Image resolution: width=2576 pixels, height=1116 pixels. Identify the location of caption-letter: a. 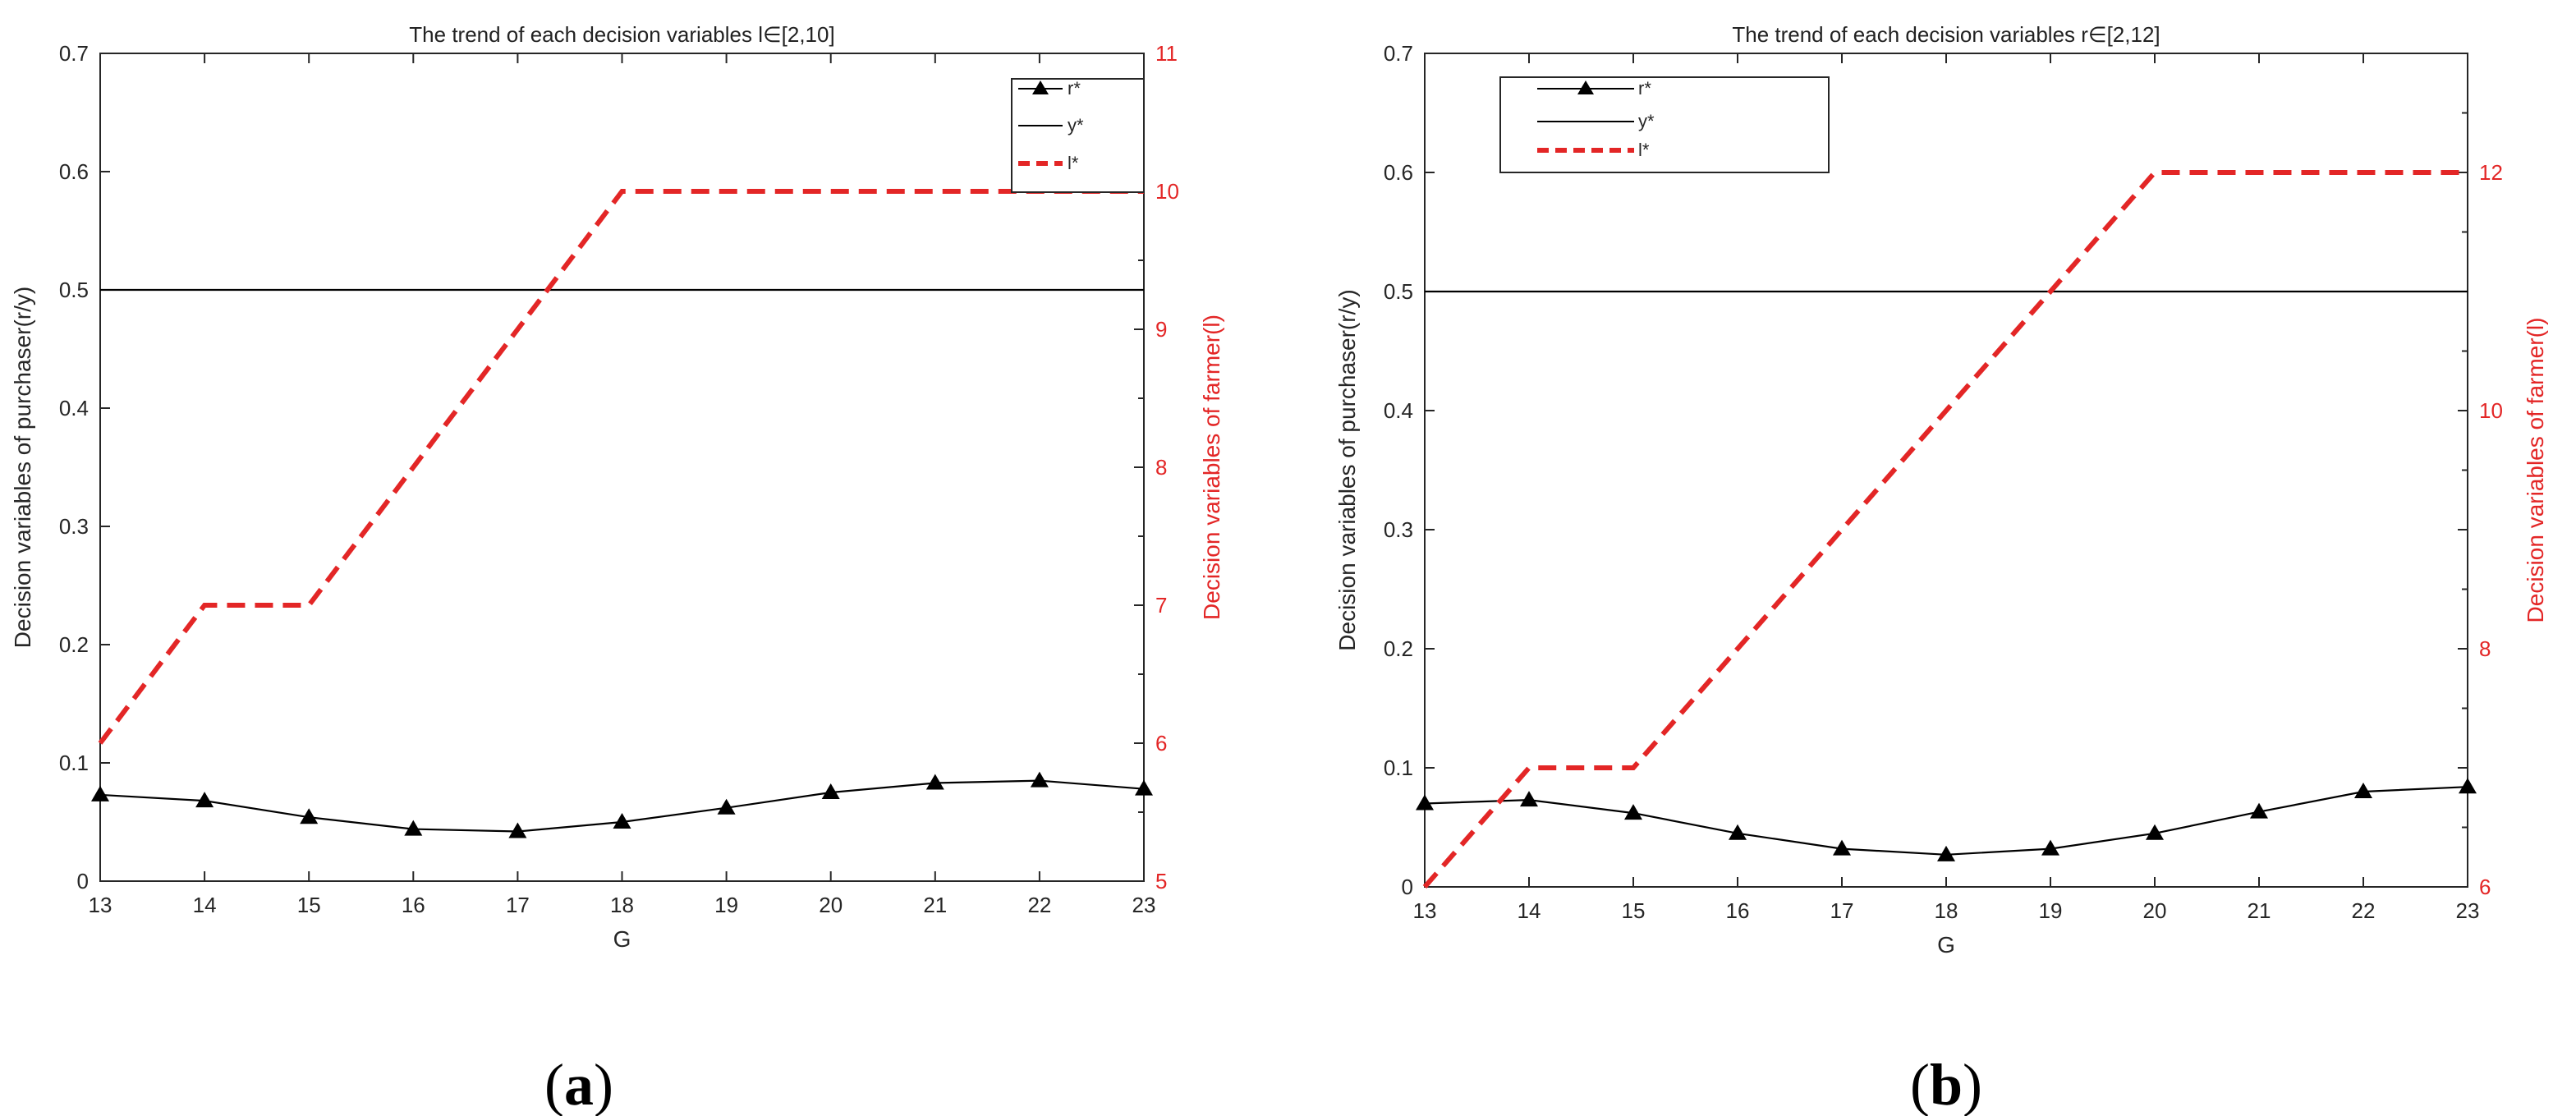
(579, 1084).